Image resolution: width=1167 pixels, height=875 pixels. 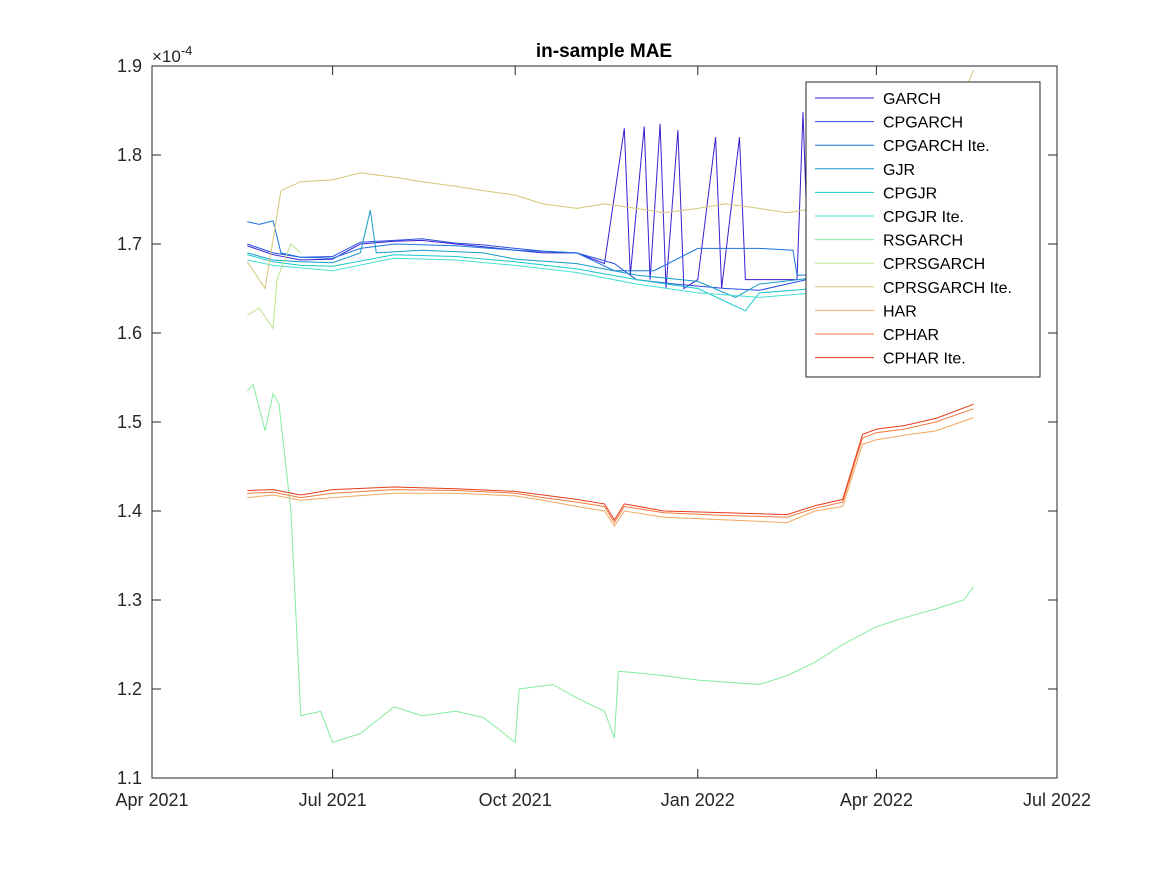 What do you see at coordinates (923, 123) in the screenshot?
I see `legend-label: CPGARCH` at bounding box center [923, 123].